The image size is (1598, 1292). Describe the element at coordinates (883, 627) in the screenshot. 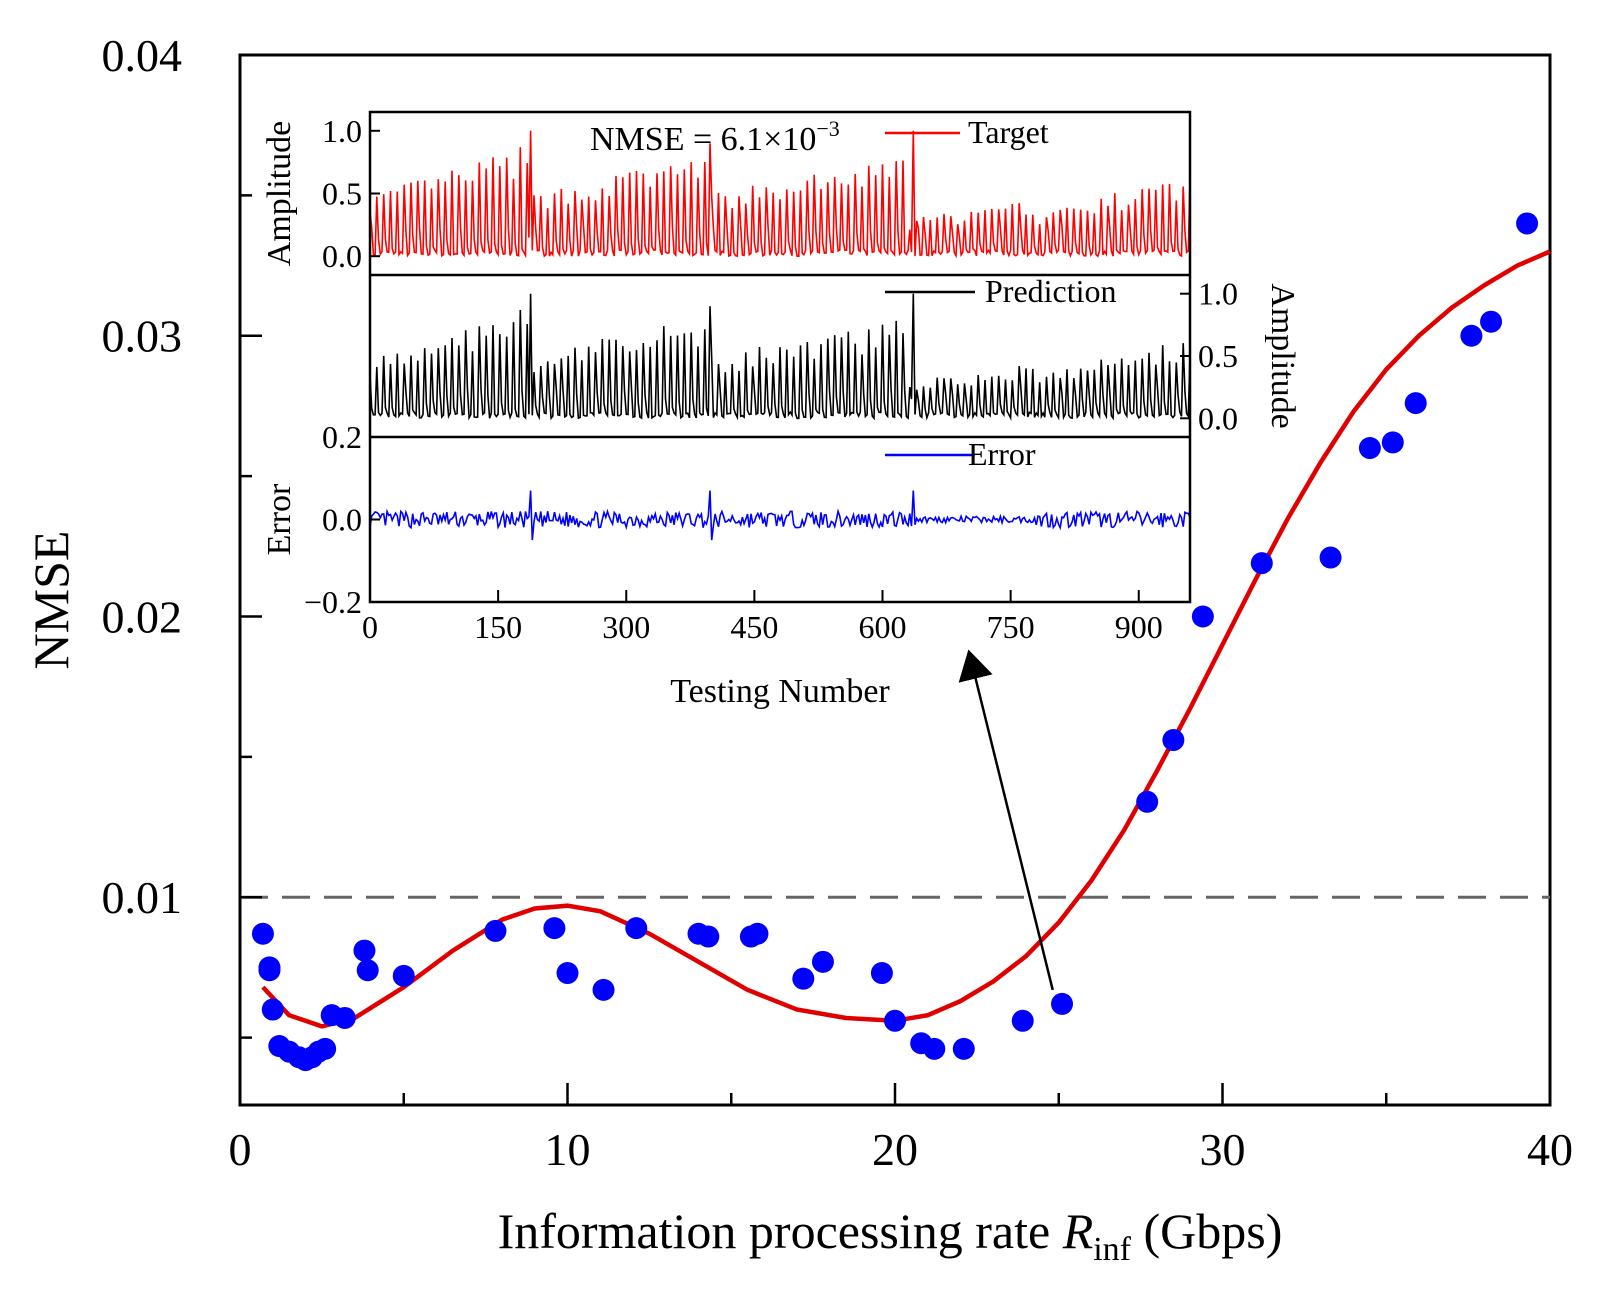

I see `inset-x-tick-label: 600` at that location.